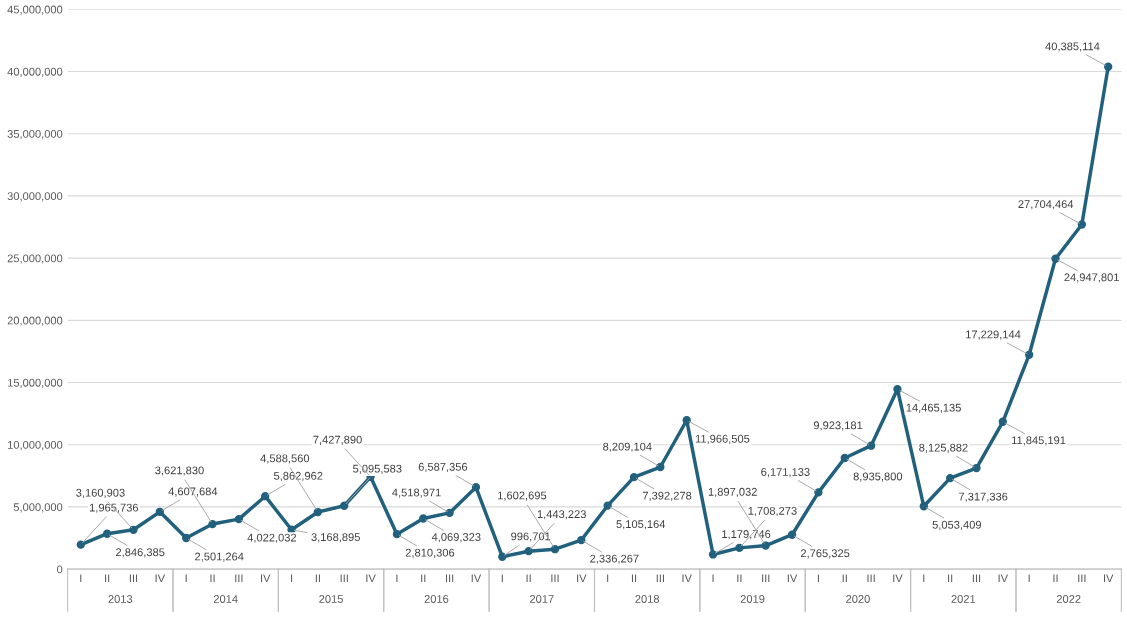 Image resolution: width=1127 pixels, height=622 pixels. Describe the element at coordinates (35, 10) in the screenshot. I see `y-tick-label: 45,000,000` at that location.